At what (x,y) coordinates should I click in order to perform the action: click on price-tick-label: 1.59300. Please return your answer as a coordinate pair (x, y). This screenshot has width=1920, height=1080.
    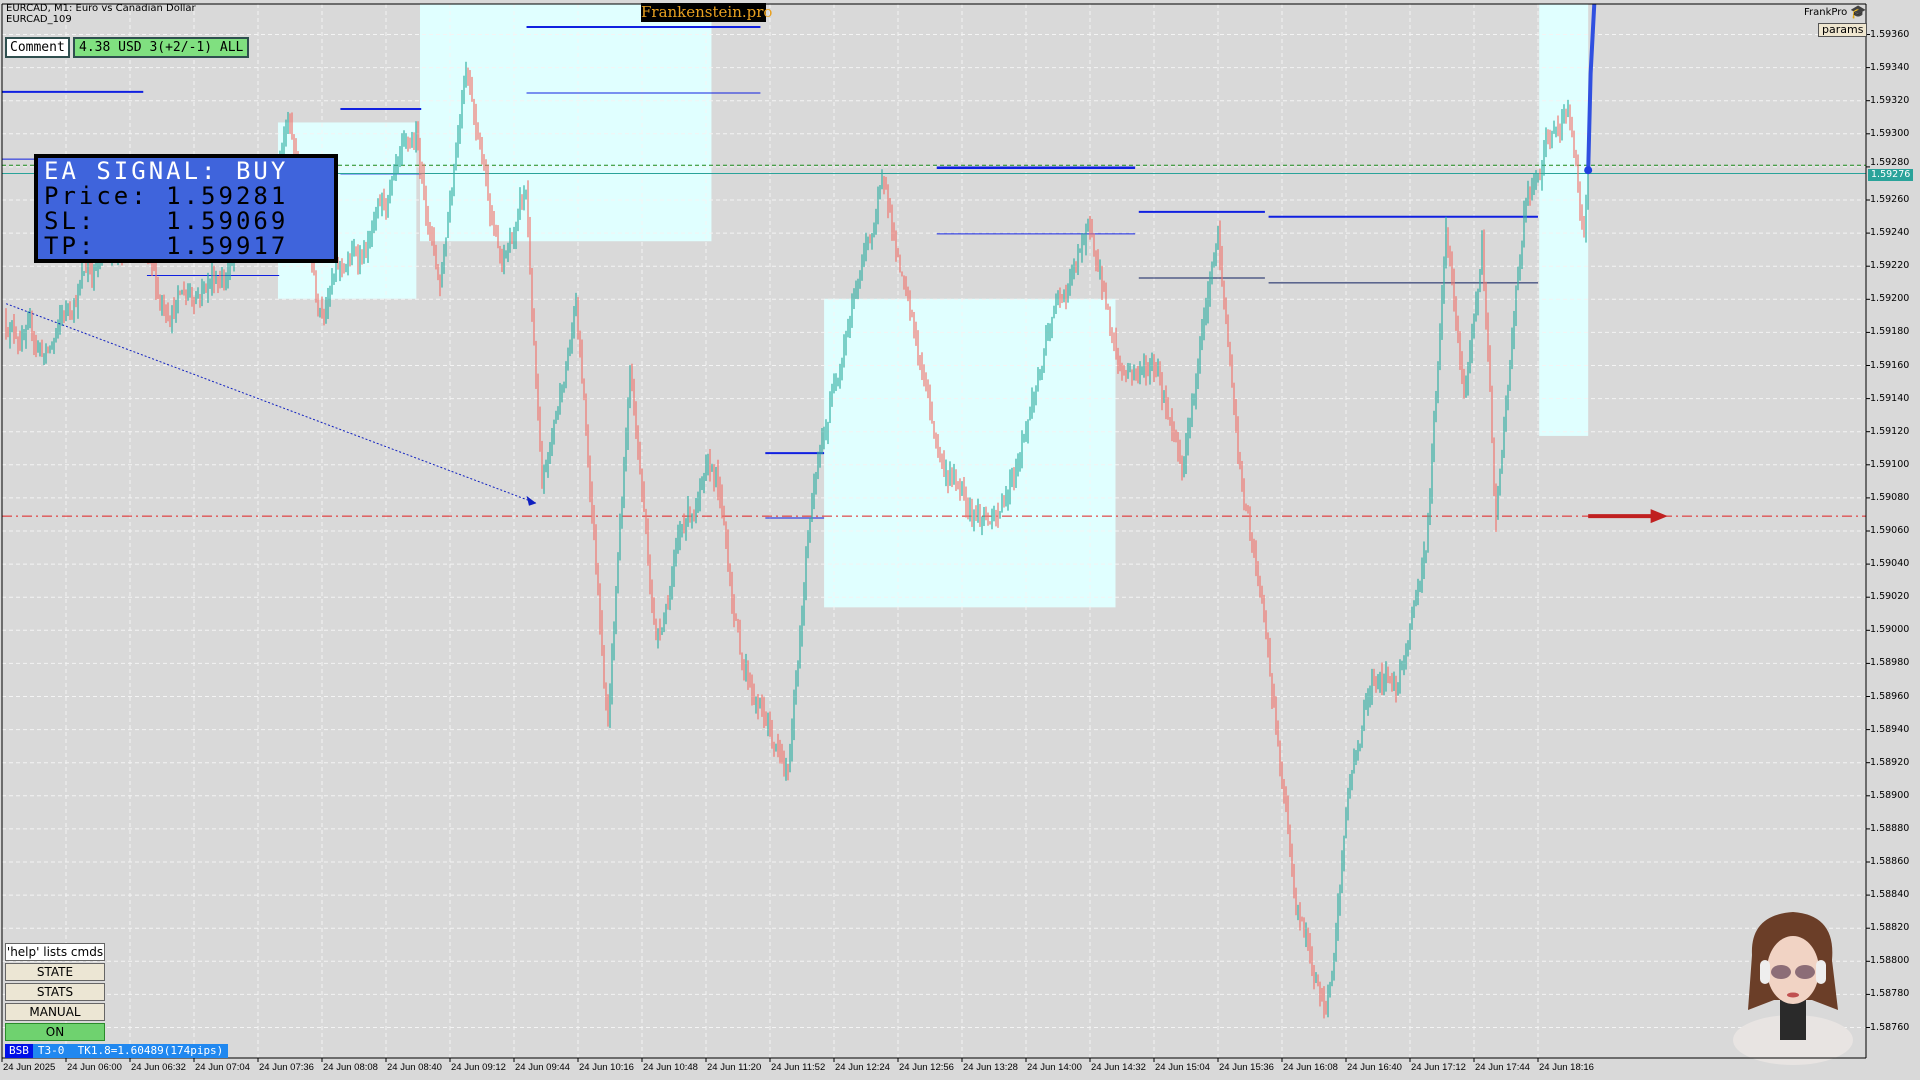
    Looking at the image, I should click on (1890, 133).